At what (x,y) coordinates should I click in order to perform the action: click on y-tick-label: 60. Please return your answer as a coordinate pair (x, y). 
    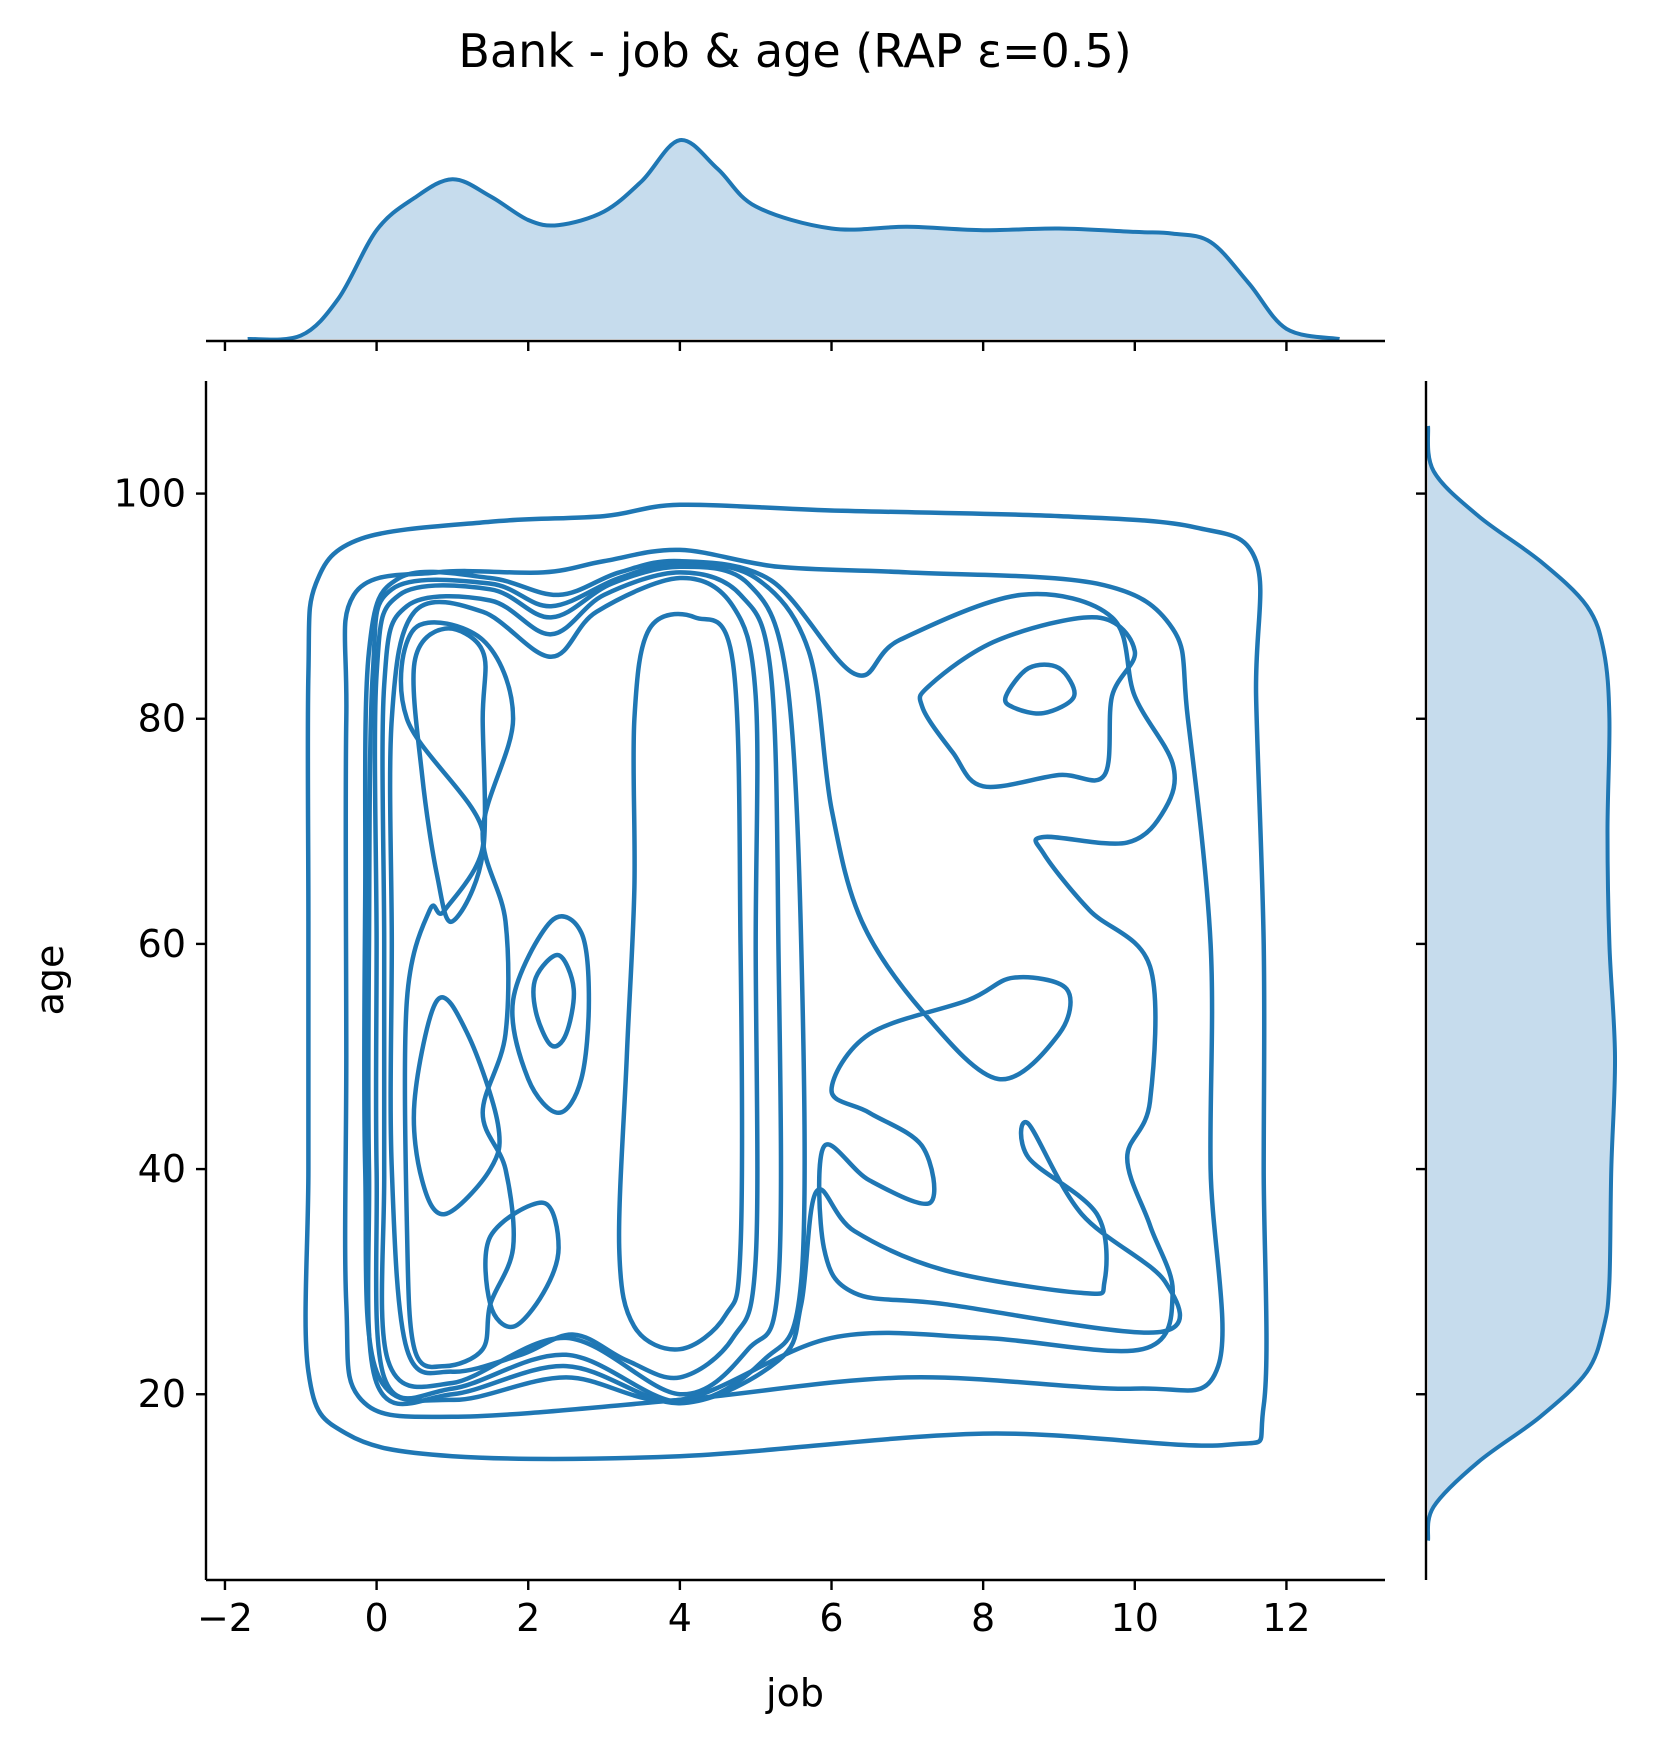
    Looking at the image, I should click on (162, 944).